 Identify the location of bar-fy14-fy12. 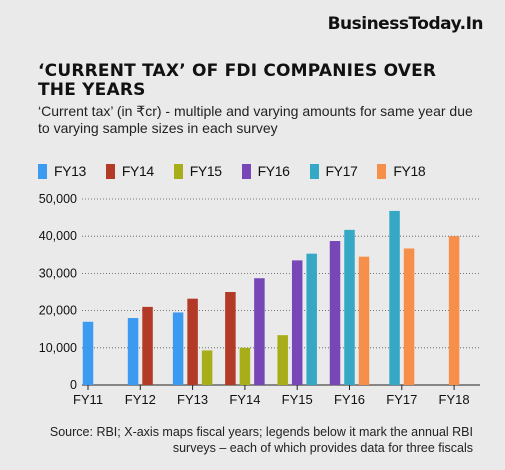
(147, 345).